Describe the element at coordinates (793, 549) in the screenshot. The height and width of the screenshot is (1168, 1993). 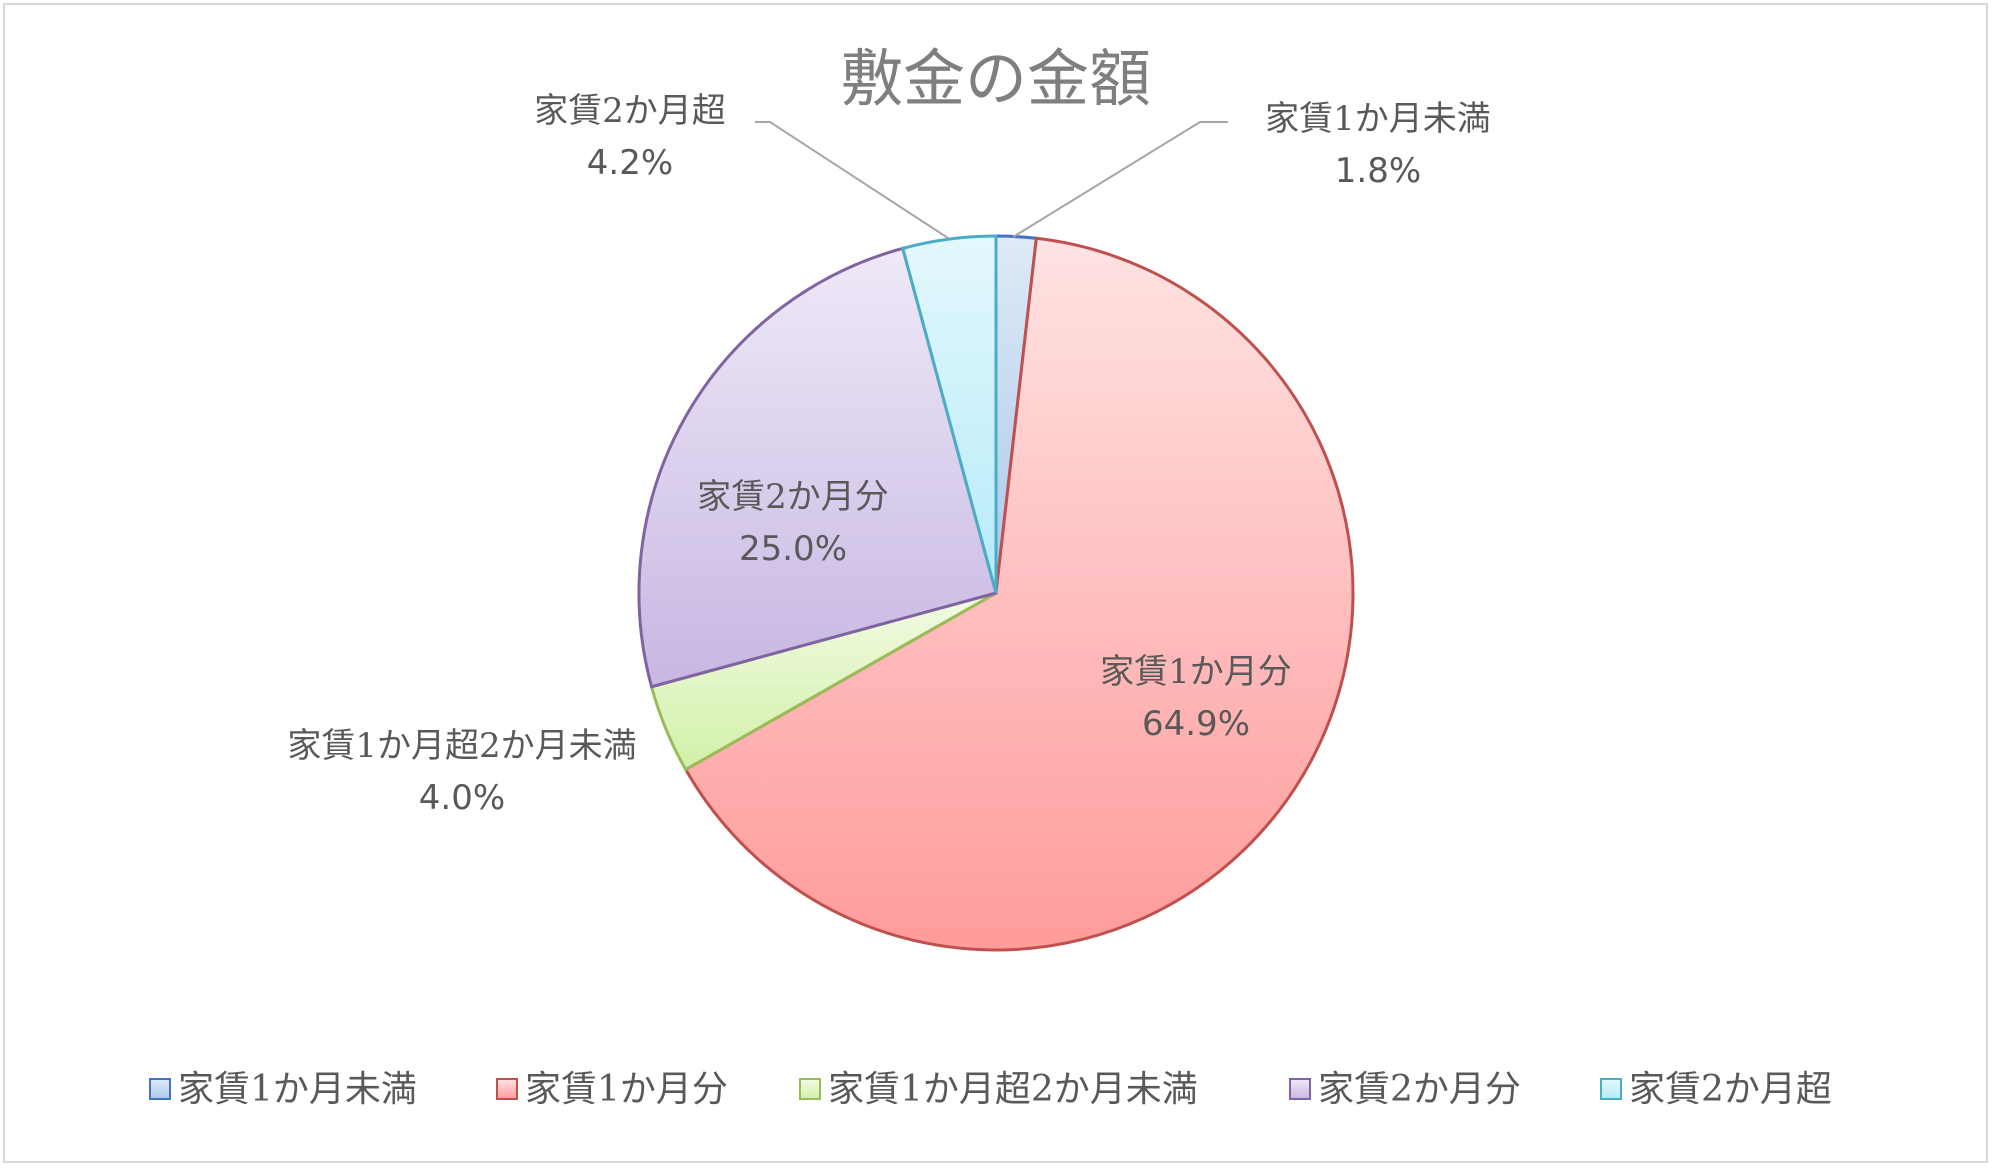
I see `data-label-value: 25.0%` at that location.